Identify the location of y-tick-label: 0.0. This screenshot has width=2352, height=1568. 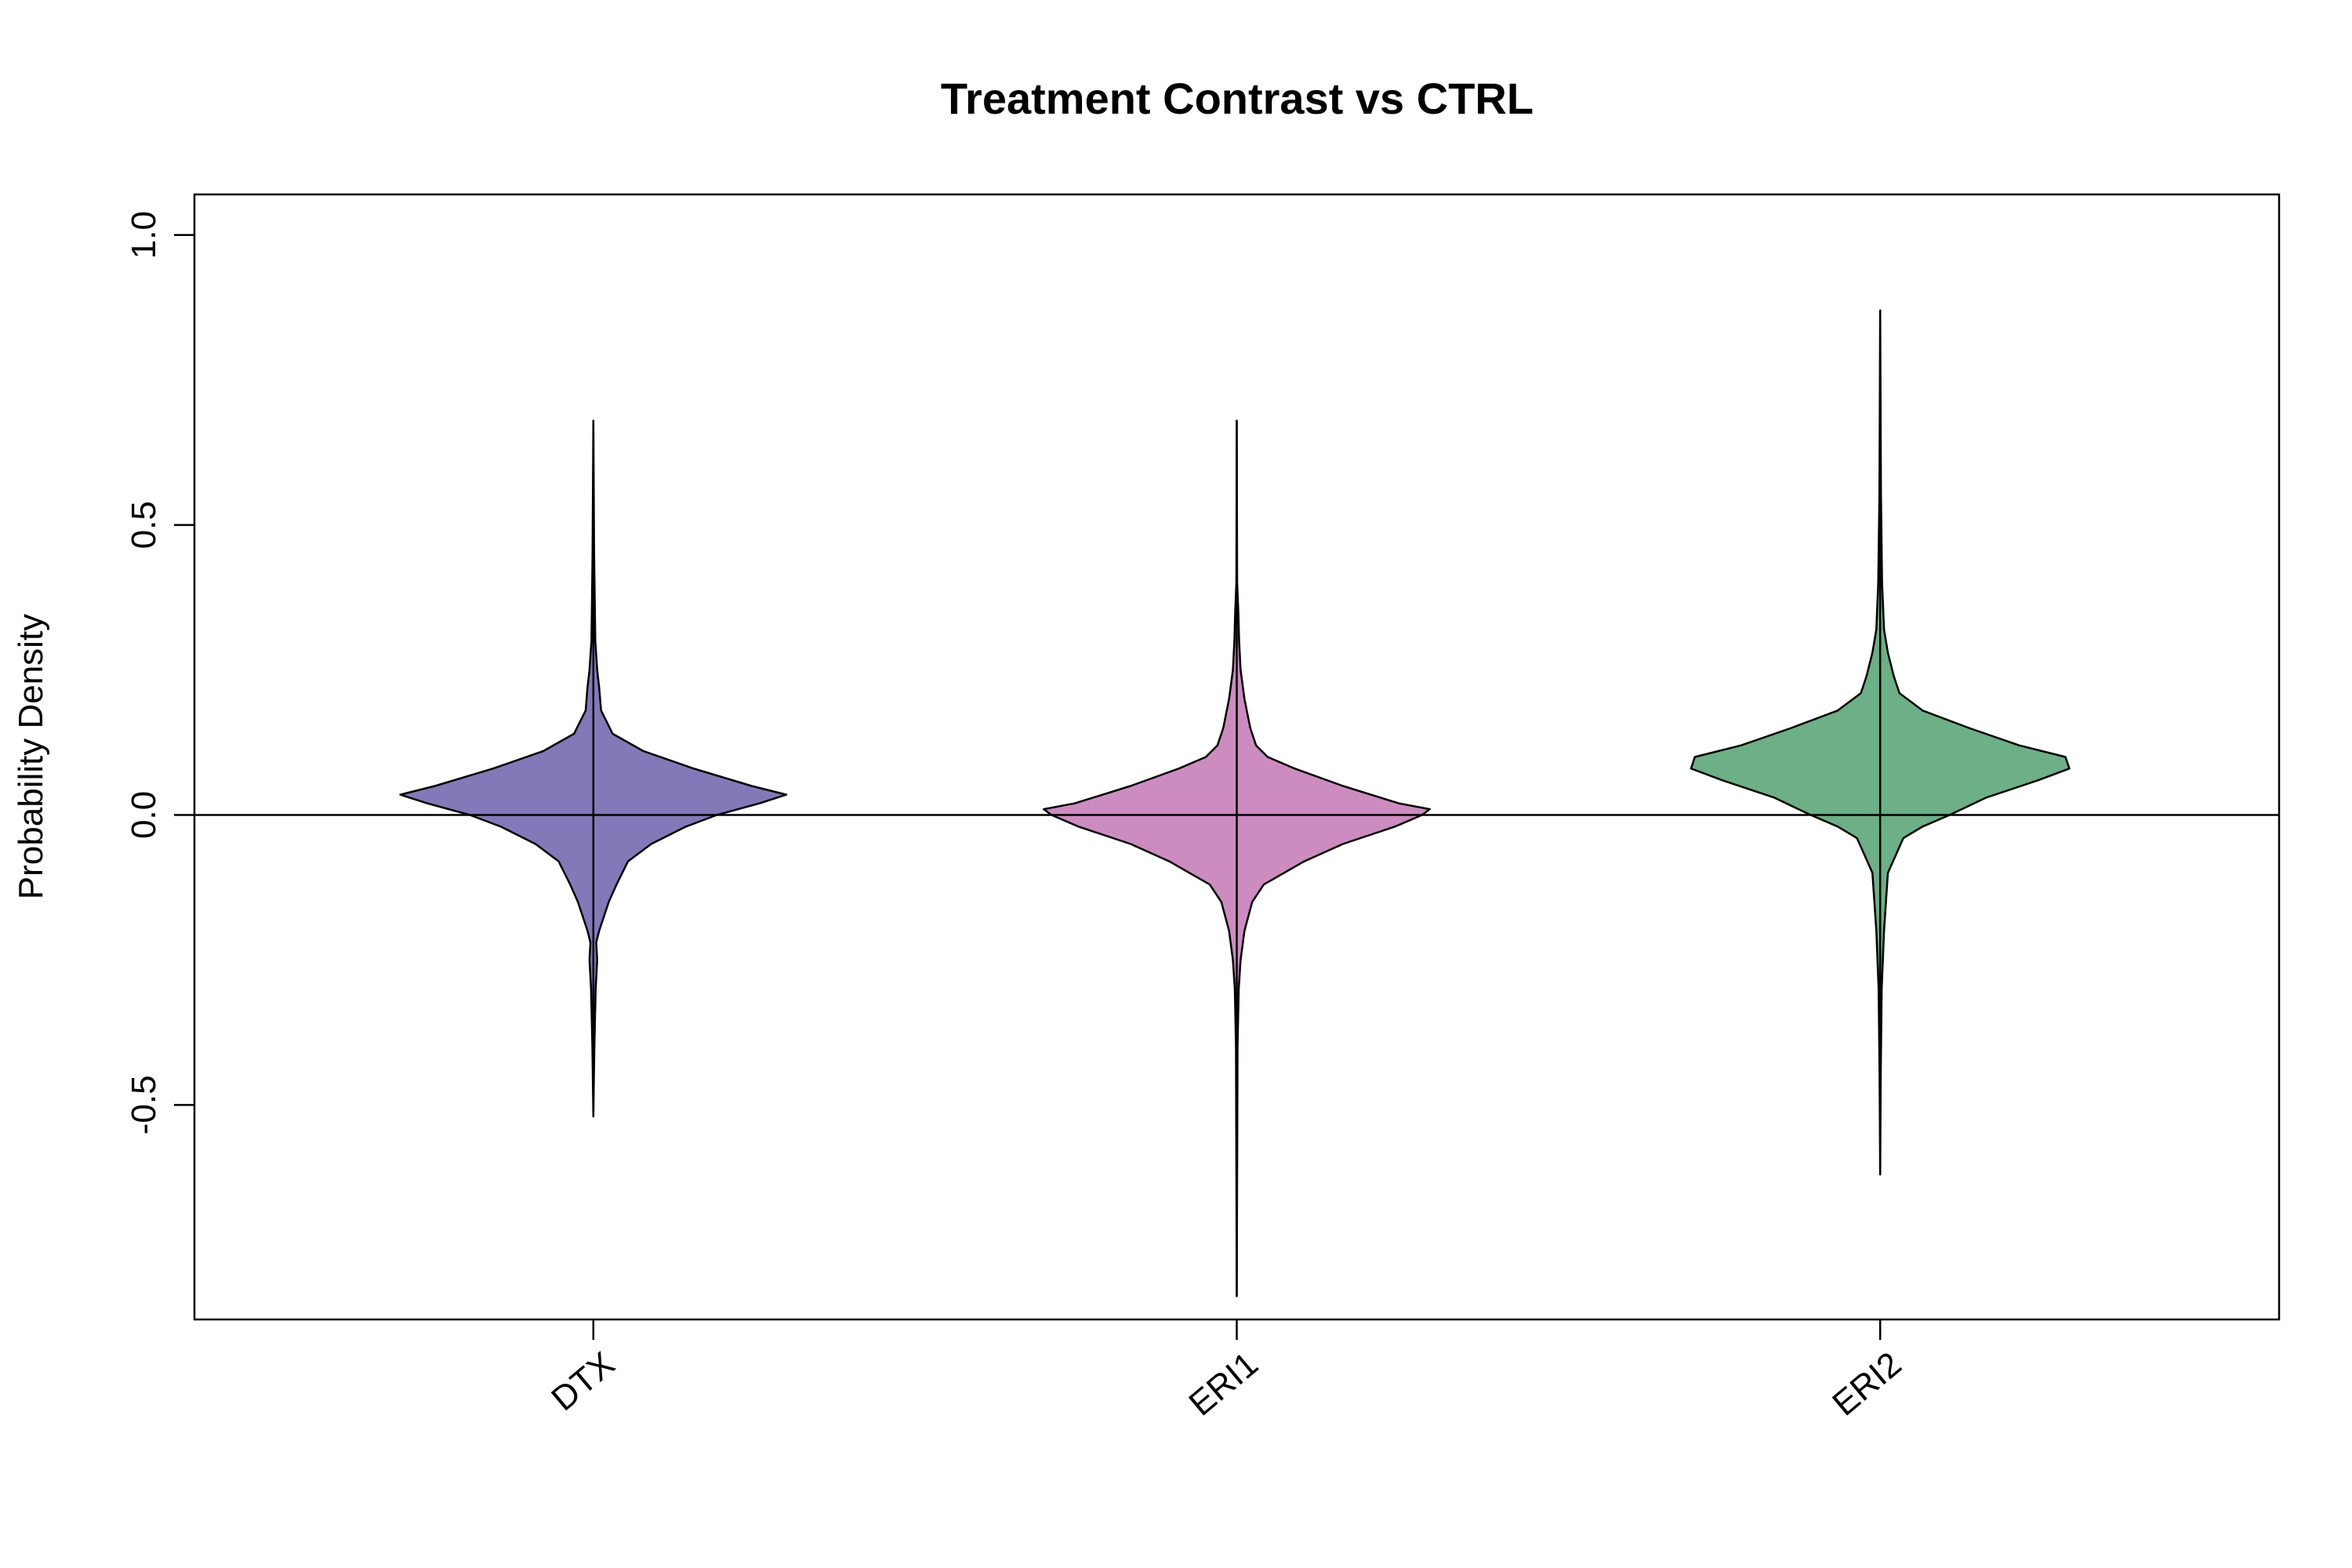
(144, 815).